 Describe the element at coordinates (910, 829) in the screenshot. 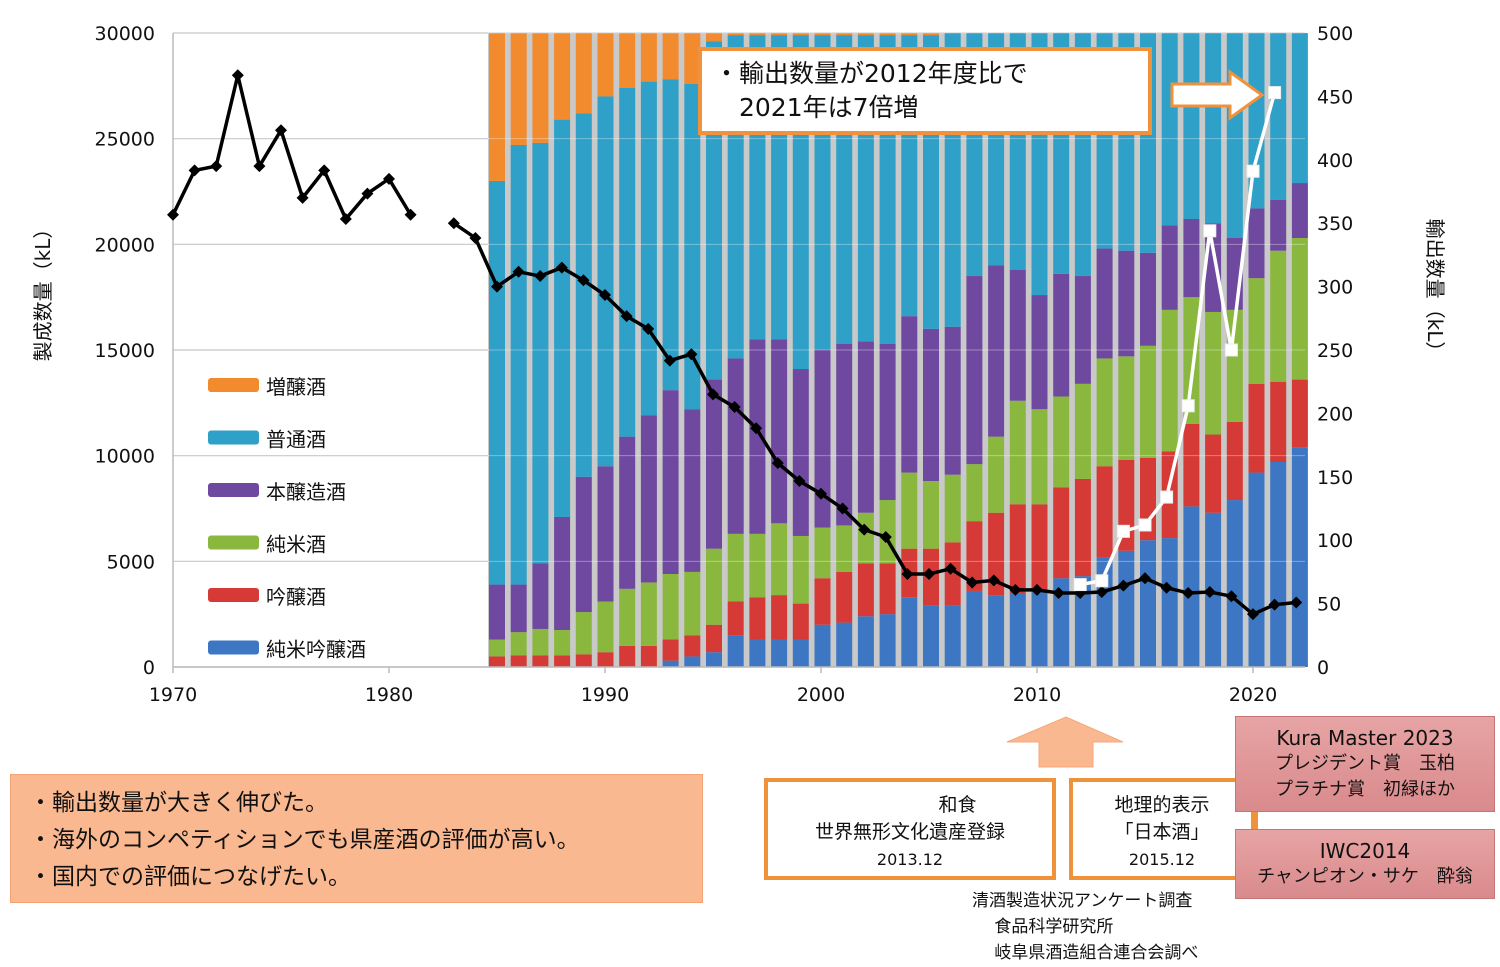

I see `washoku-event-box: 和食 世界無形文化遺産登録 2013.12` at that location.